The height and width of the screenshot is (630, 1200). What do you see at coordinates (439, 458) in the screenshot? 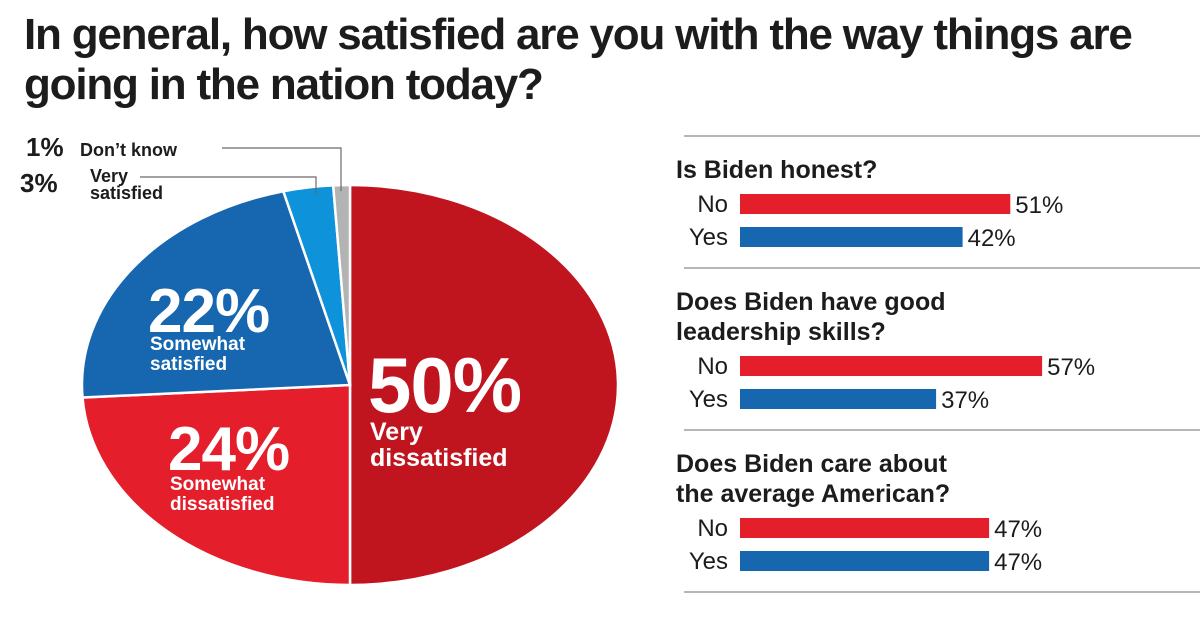
I see `pie-desc-very-dissatisfied: dissatisfied` at bounding box center [439, 458].